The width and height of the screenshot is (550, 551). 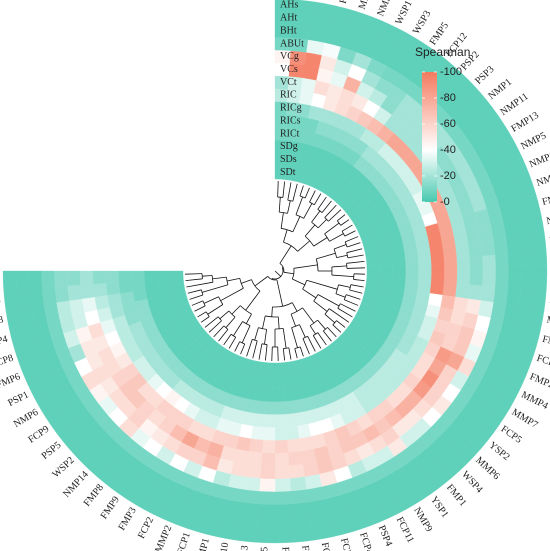 What do you see at coordinates (290, 120) in the screenshot?
I see `row-label: RICs` at bounding box center [290, 120].